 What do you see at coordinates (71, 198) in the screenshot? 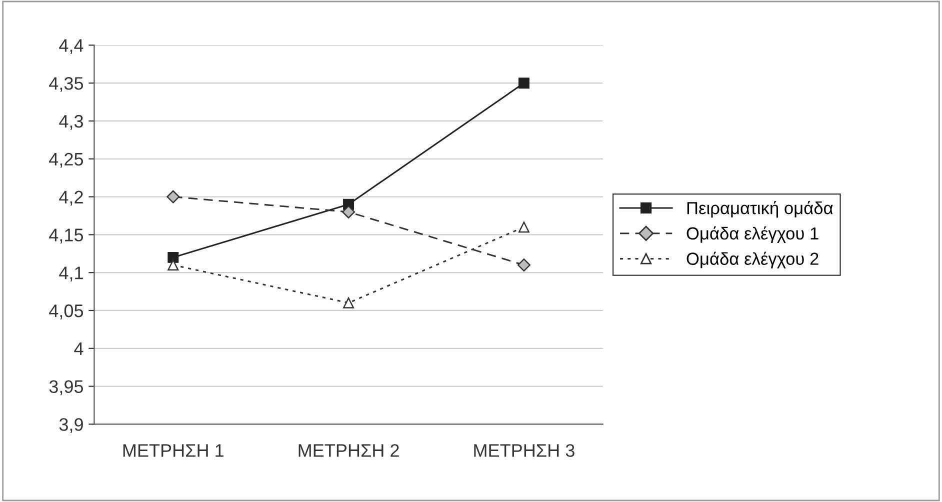
I see `y-tick-label: 4,2` at bounding box center [71, 198].